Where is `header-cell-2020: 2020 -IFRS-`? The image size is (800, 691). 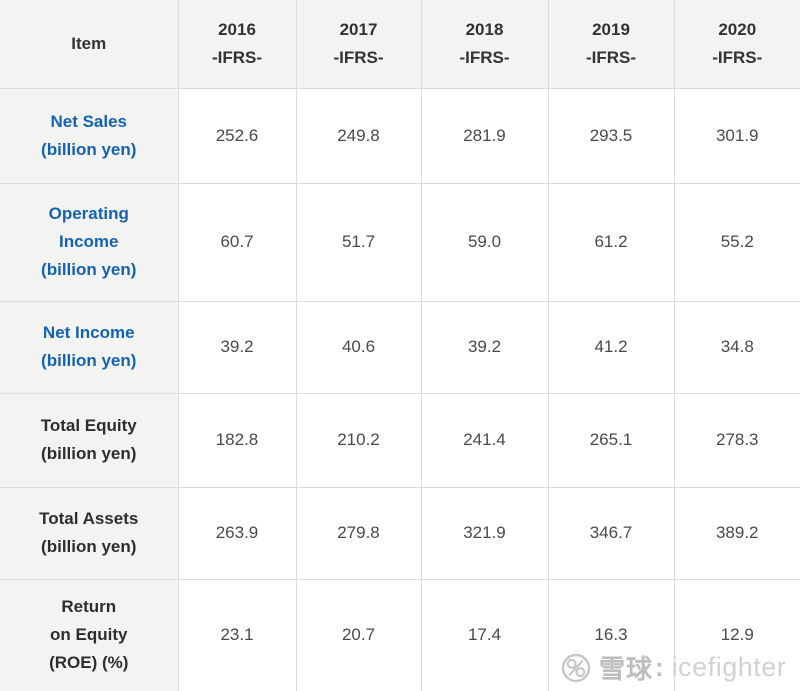 header-cell-2020: 2020 -IFRS- is located at coordinates (736, 44).